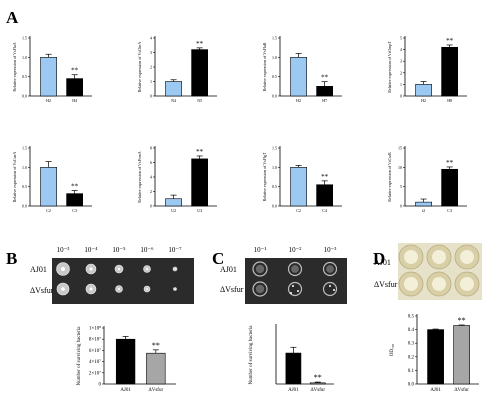 The image size is (500, 404). Describe the element at coordinates (260, 289) in the screenshot. I see `colony-fill` at that location.